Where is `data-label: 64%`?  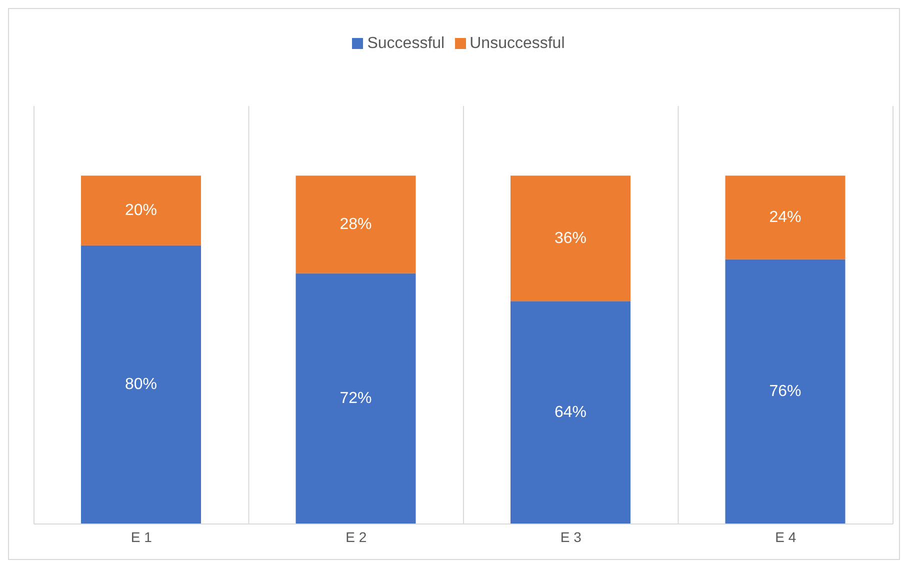 data-label: 64% is located at coordinates (570, 413).